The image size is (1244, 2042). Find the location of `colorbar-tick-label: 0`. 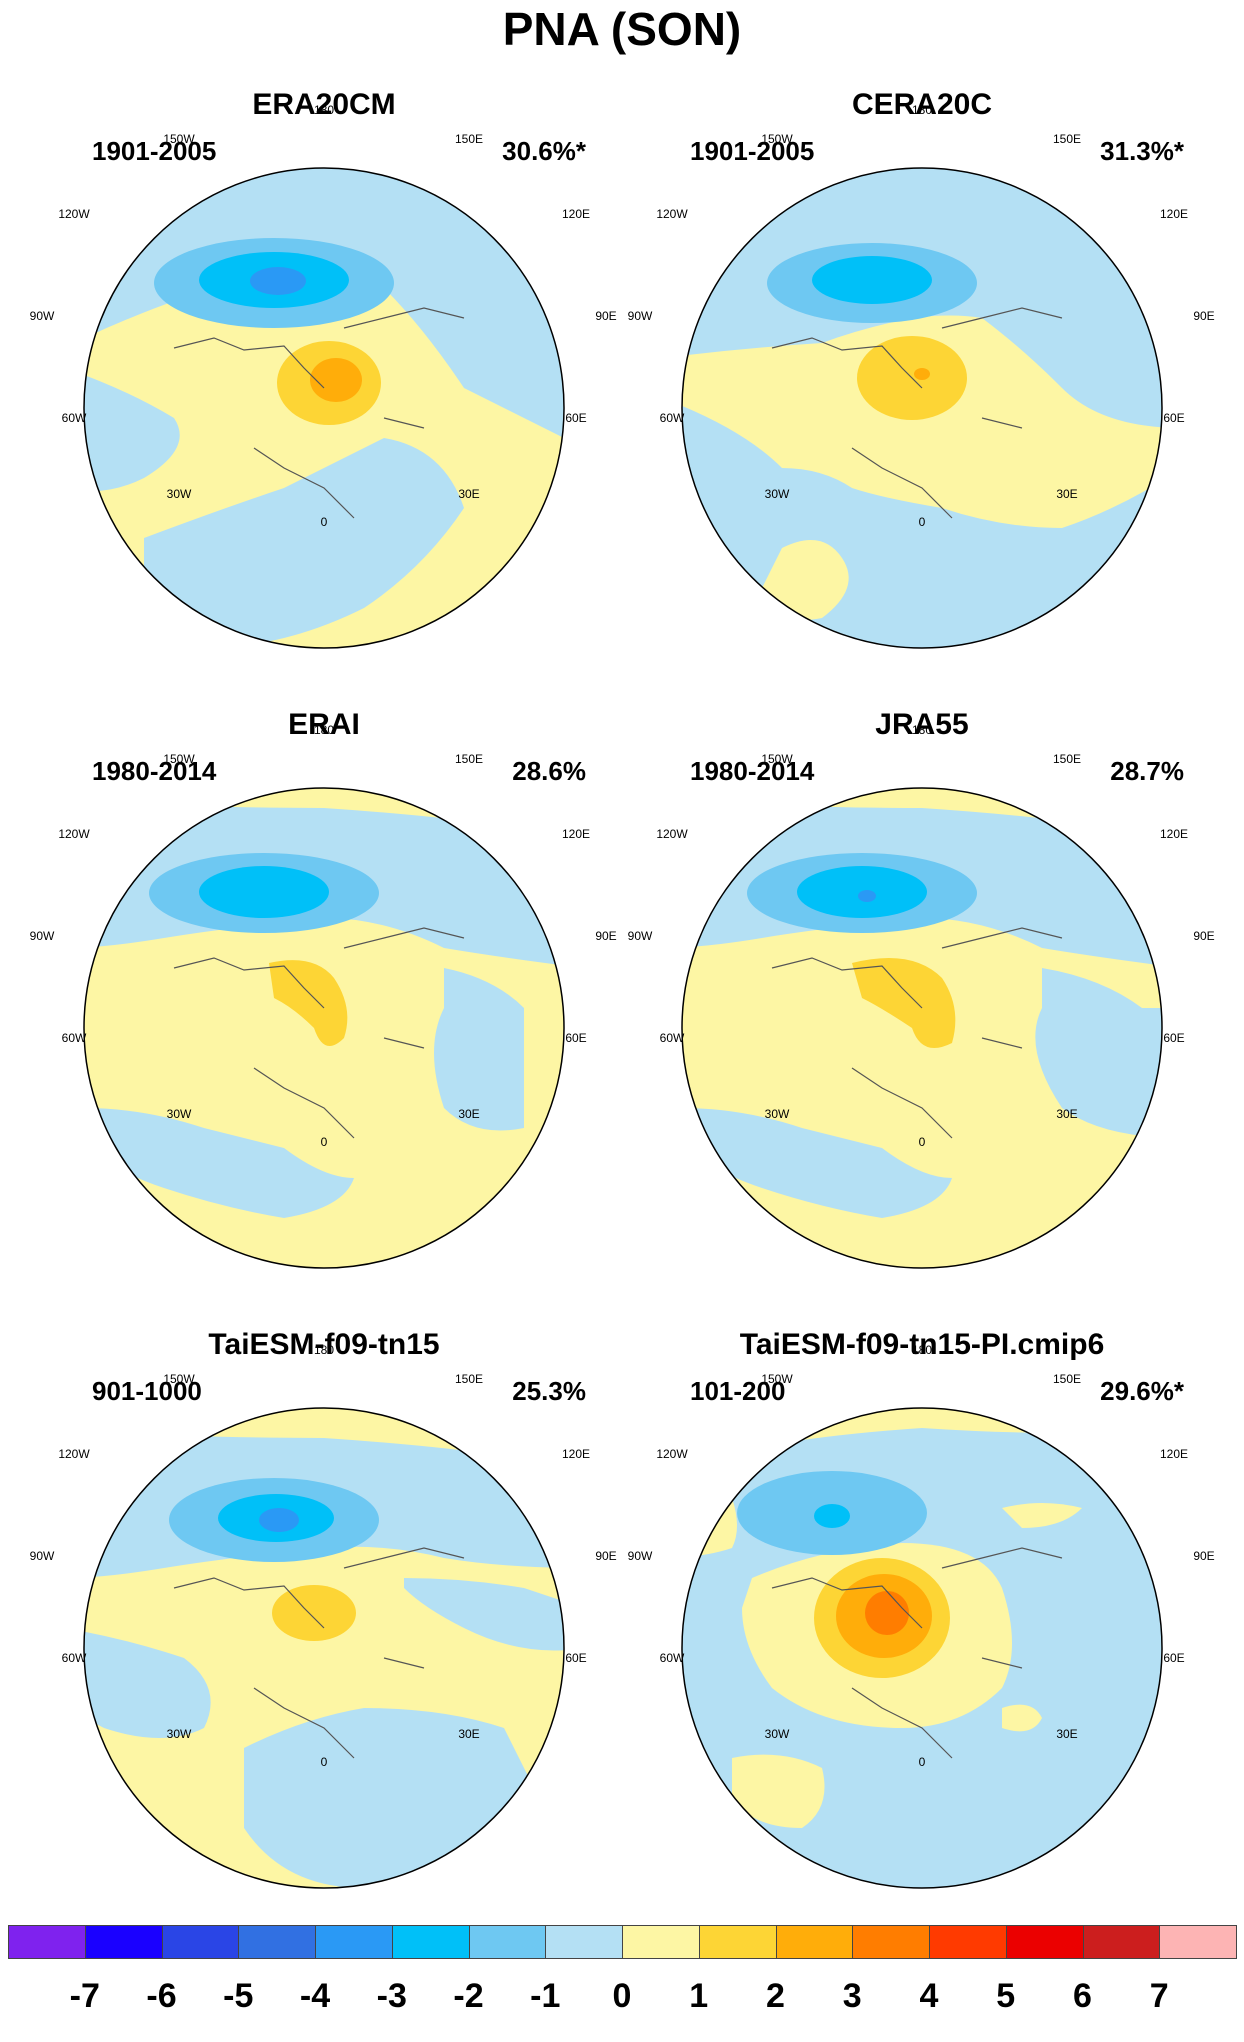

colorbar-tick-label: 0 is located at coordinates (622, 1996).